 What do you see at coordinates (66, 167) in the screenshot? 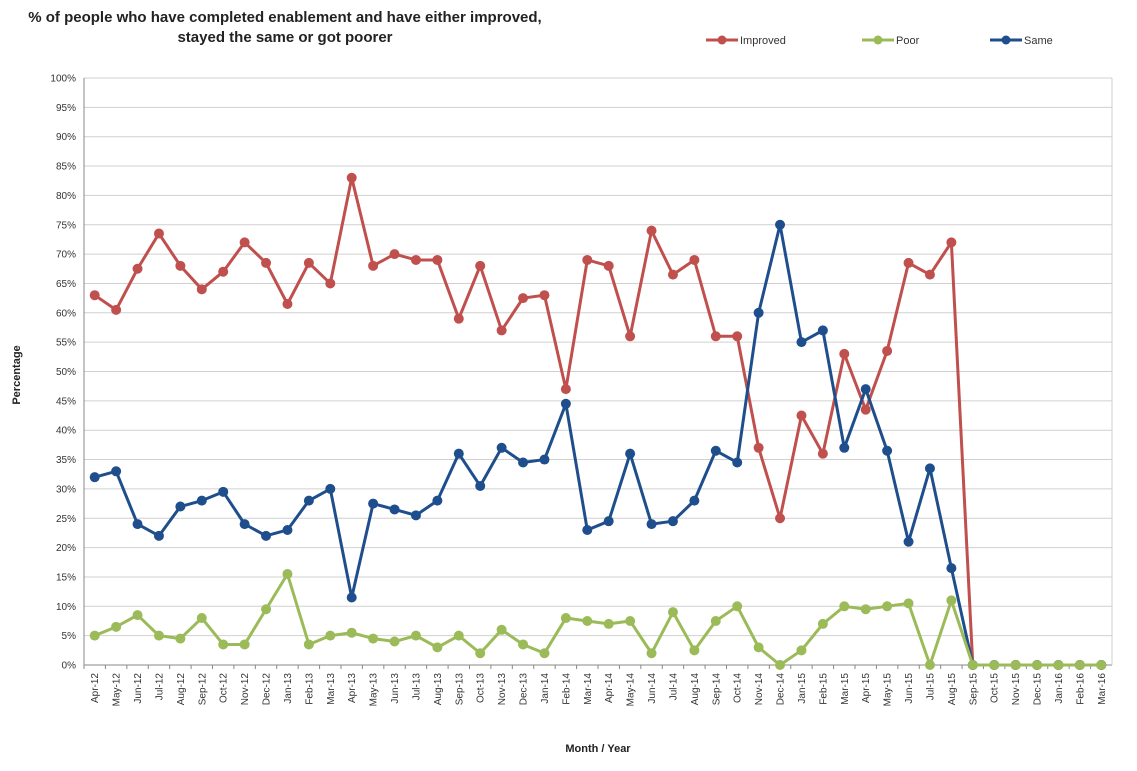
I see `y-tick-label: 85%` at bounding box center [66, 167].